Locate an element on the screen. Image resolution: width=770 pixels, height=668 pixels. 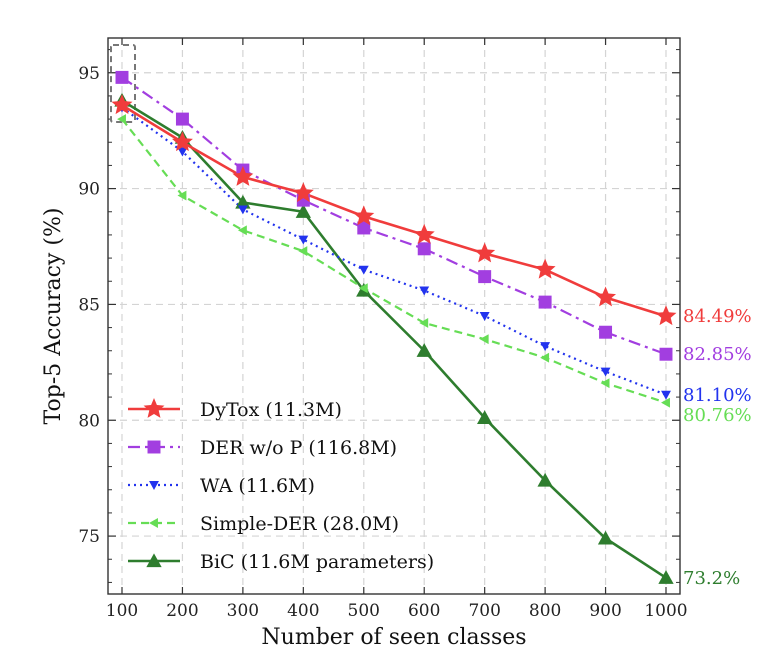
legend-marker-der-w-o-p-116-8m is located at coordinates (154, 447).